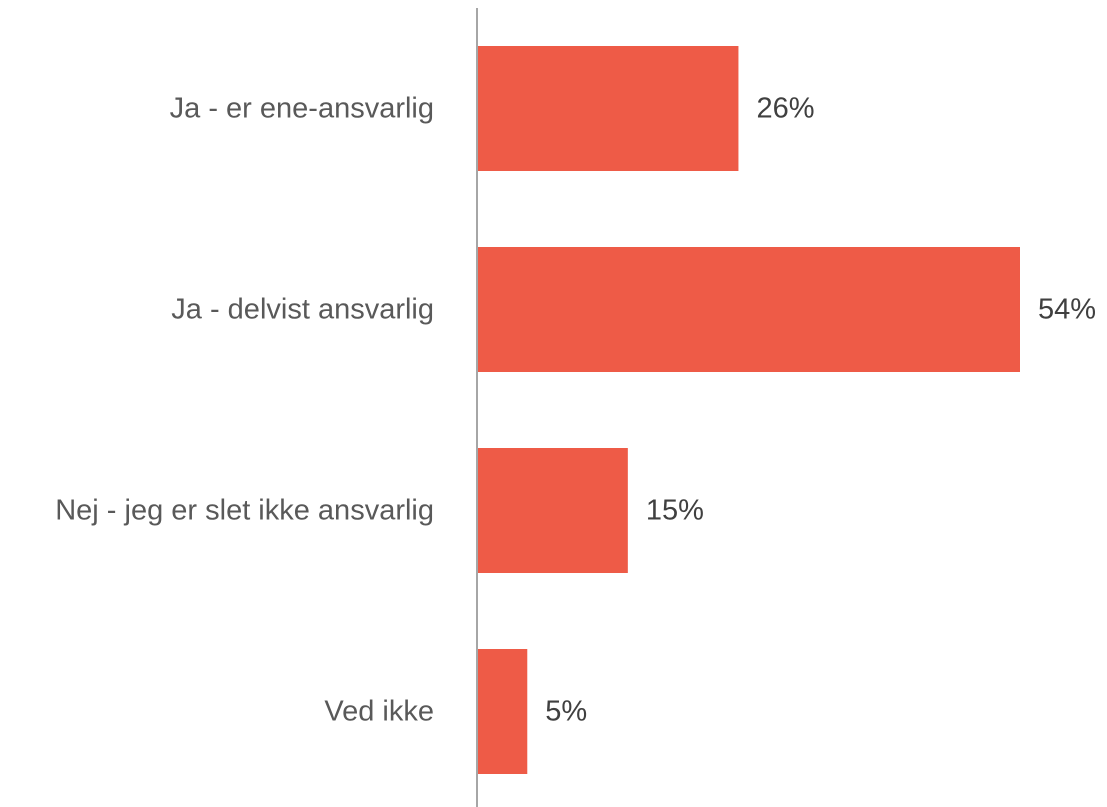 The image size is (1107, 807). What do you see at coordinates (302, 109) in the screenshot?
I see `category-label-0: Ja - er ene-ansvarlig` at bounding box center [302, 109].